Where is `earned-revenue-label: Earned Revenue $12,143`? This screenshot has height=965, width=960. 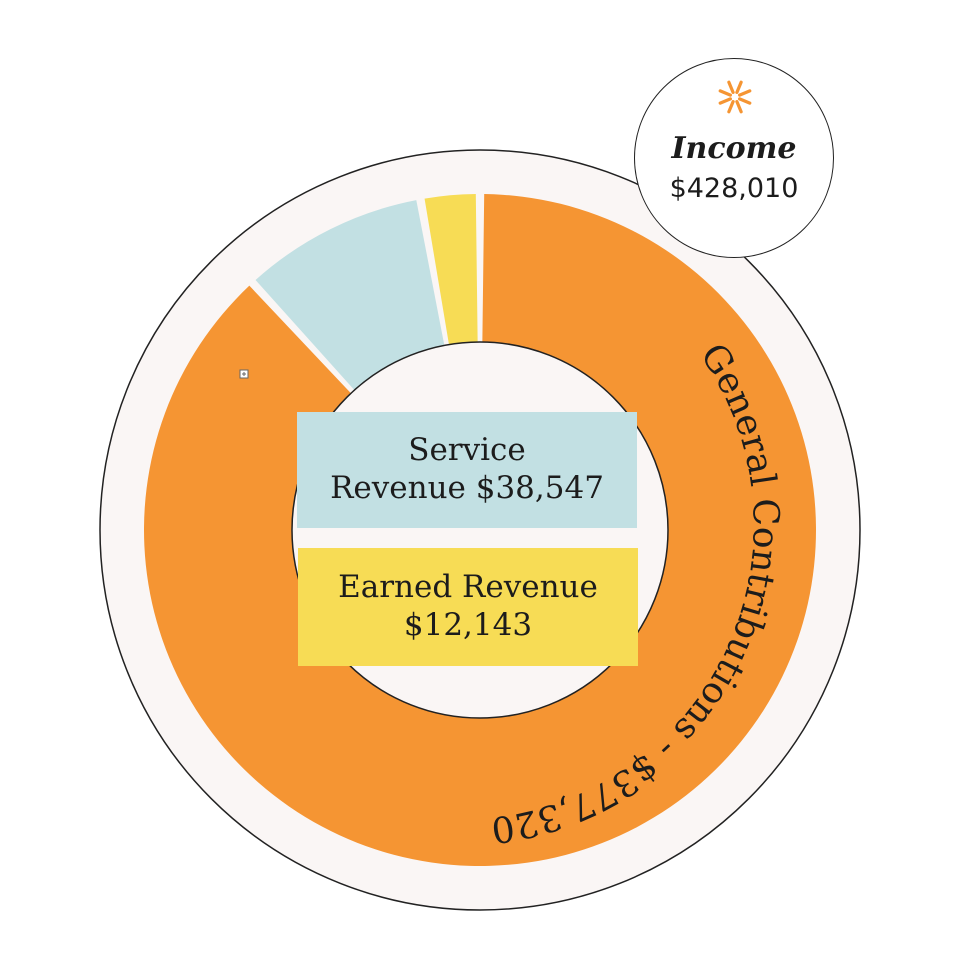
earned-revenue-label: Earned Revenue $12,143 is located at coordinates (468, 607).